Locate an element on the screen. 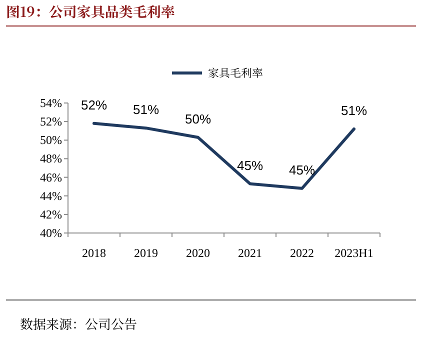  legend: 家具毛利率 is located at coordinates (217, 73).